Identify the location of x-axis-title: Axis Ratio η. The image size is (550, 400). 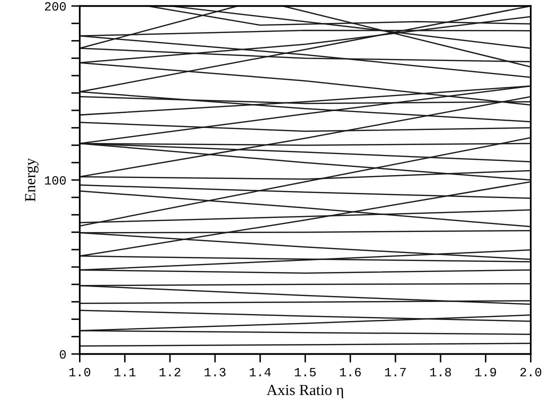
(305, 391).